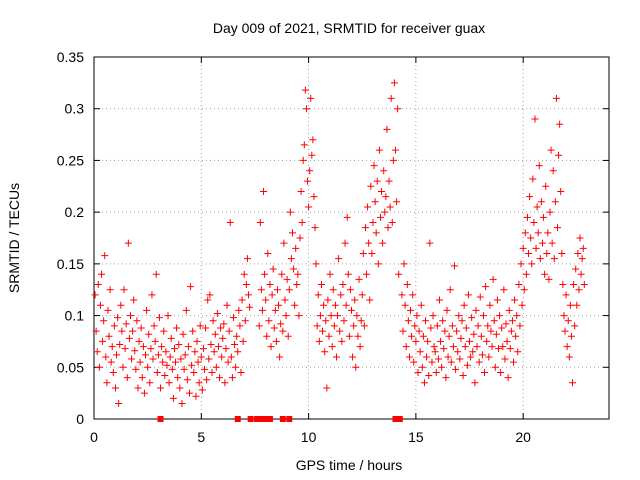  What do you see at coordinates (416, 437) in the screenshot?
I see `x-tick-label: 15` at bounding box center [416, 437].